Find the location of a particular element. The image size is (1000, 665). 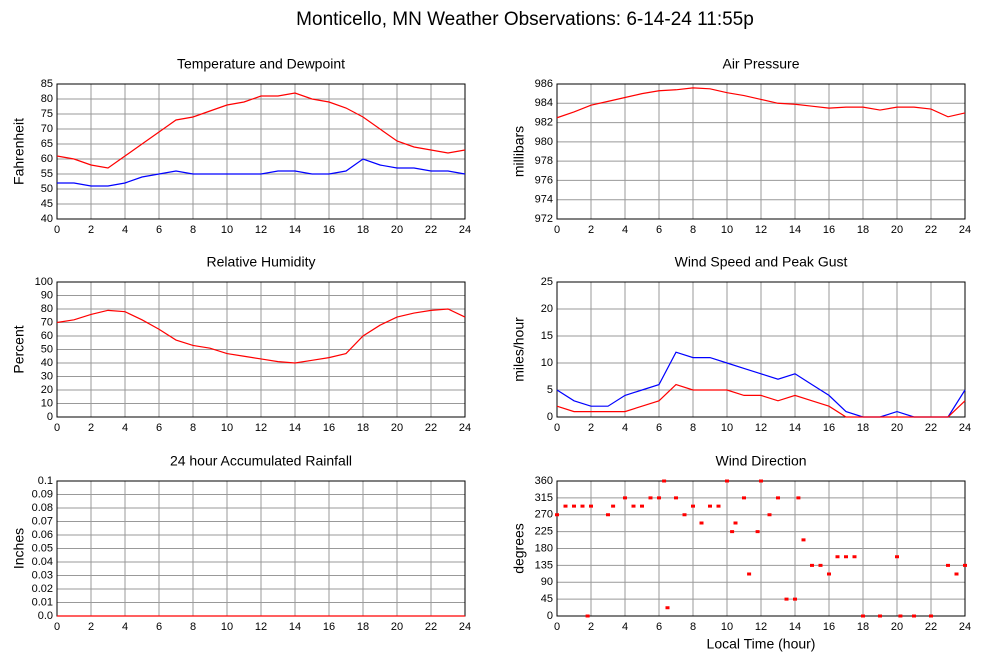

y-axis-label: miles/hour is located at coordinates (519, 349).